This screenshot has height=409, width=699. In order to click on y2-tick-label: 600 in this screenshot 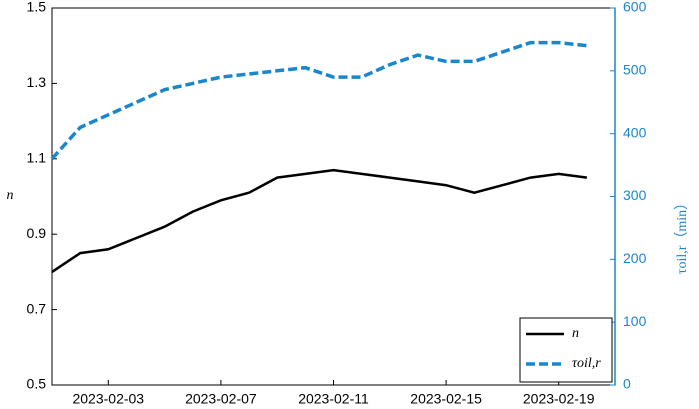, I will do `click(635, 7)`.